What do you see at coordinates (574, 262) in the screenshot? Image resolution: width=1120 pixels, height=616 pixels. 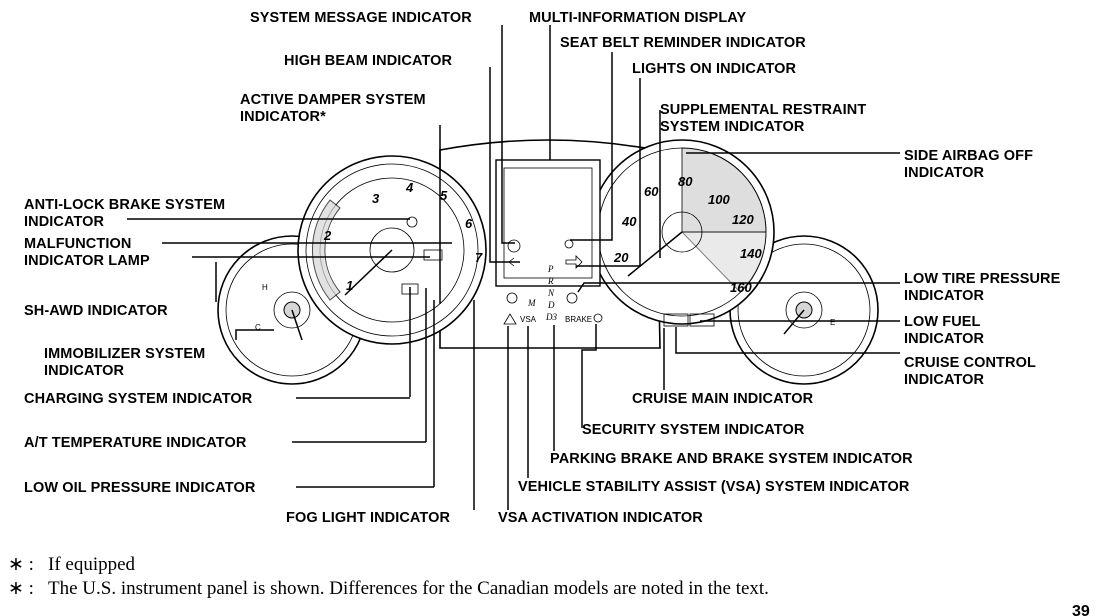 I see `lights-on-icon` at bounding box center [574, 262].